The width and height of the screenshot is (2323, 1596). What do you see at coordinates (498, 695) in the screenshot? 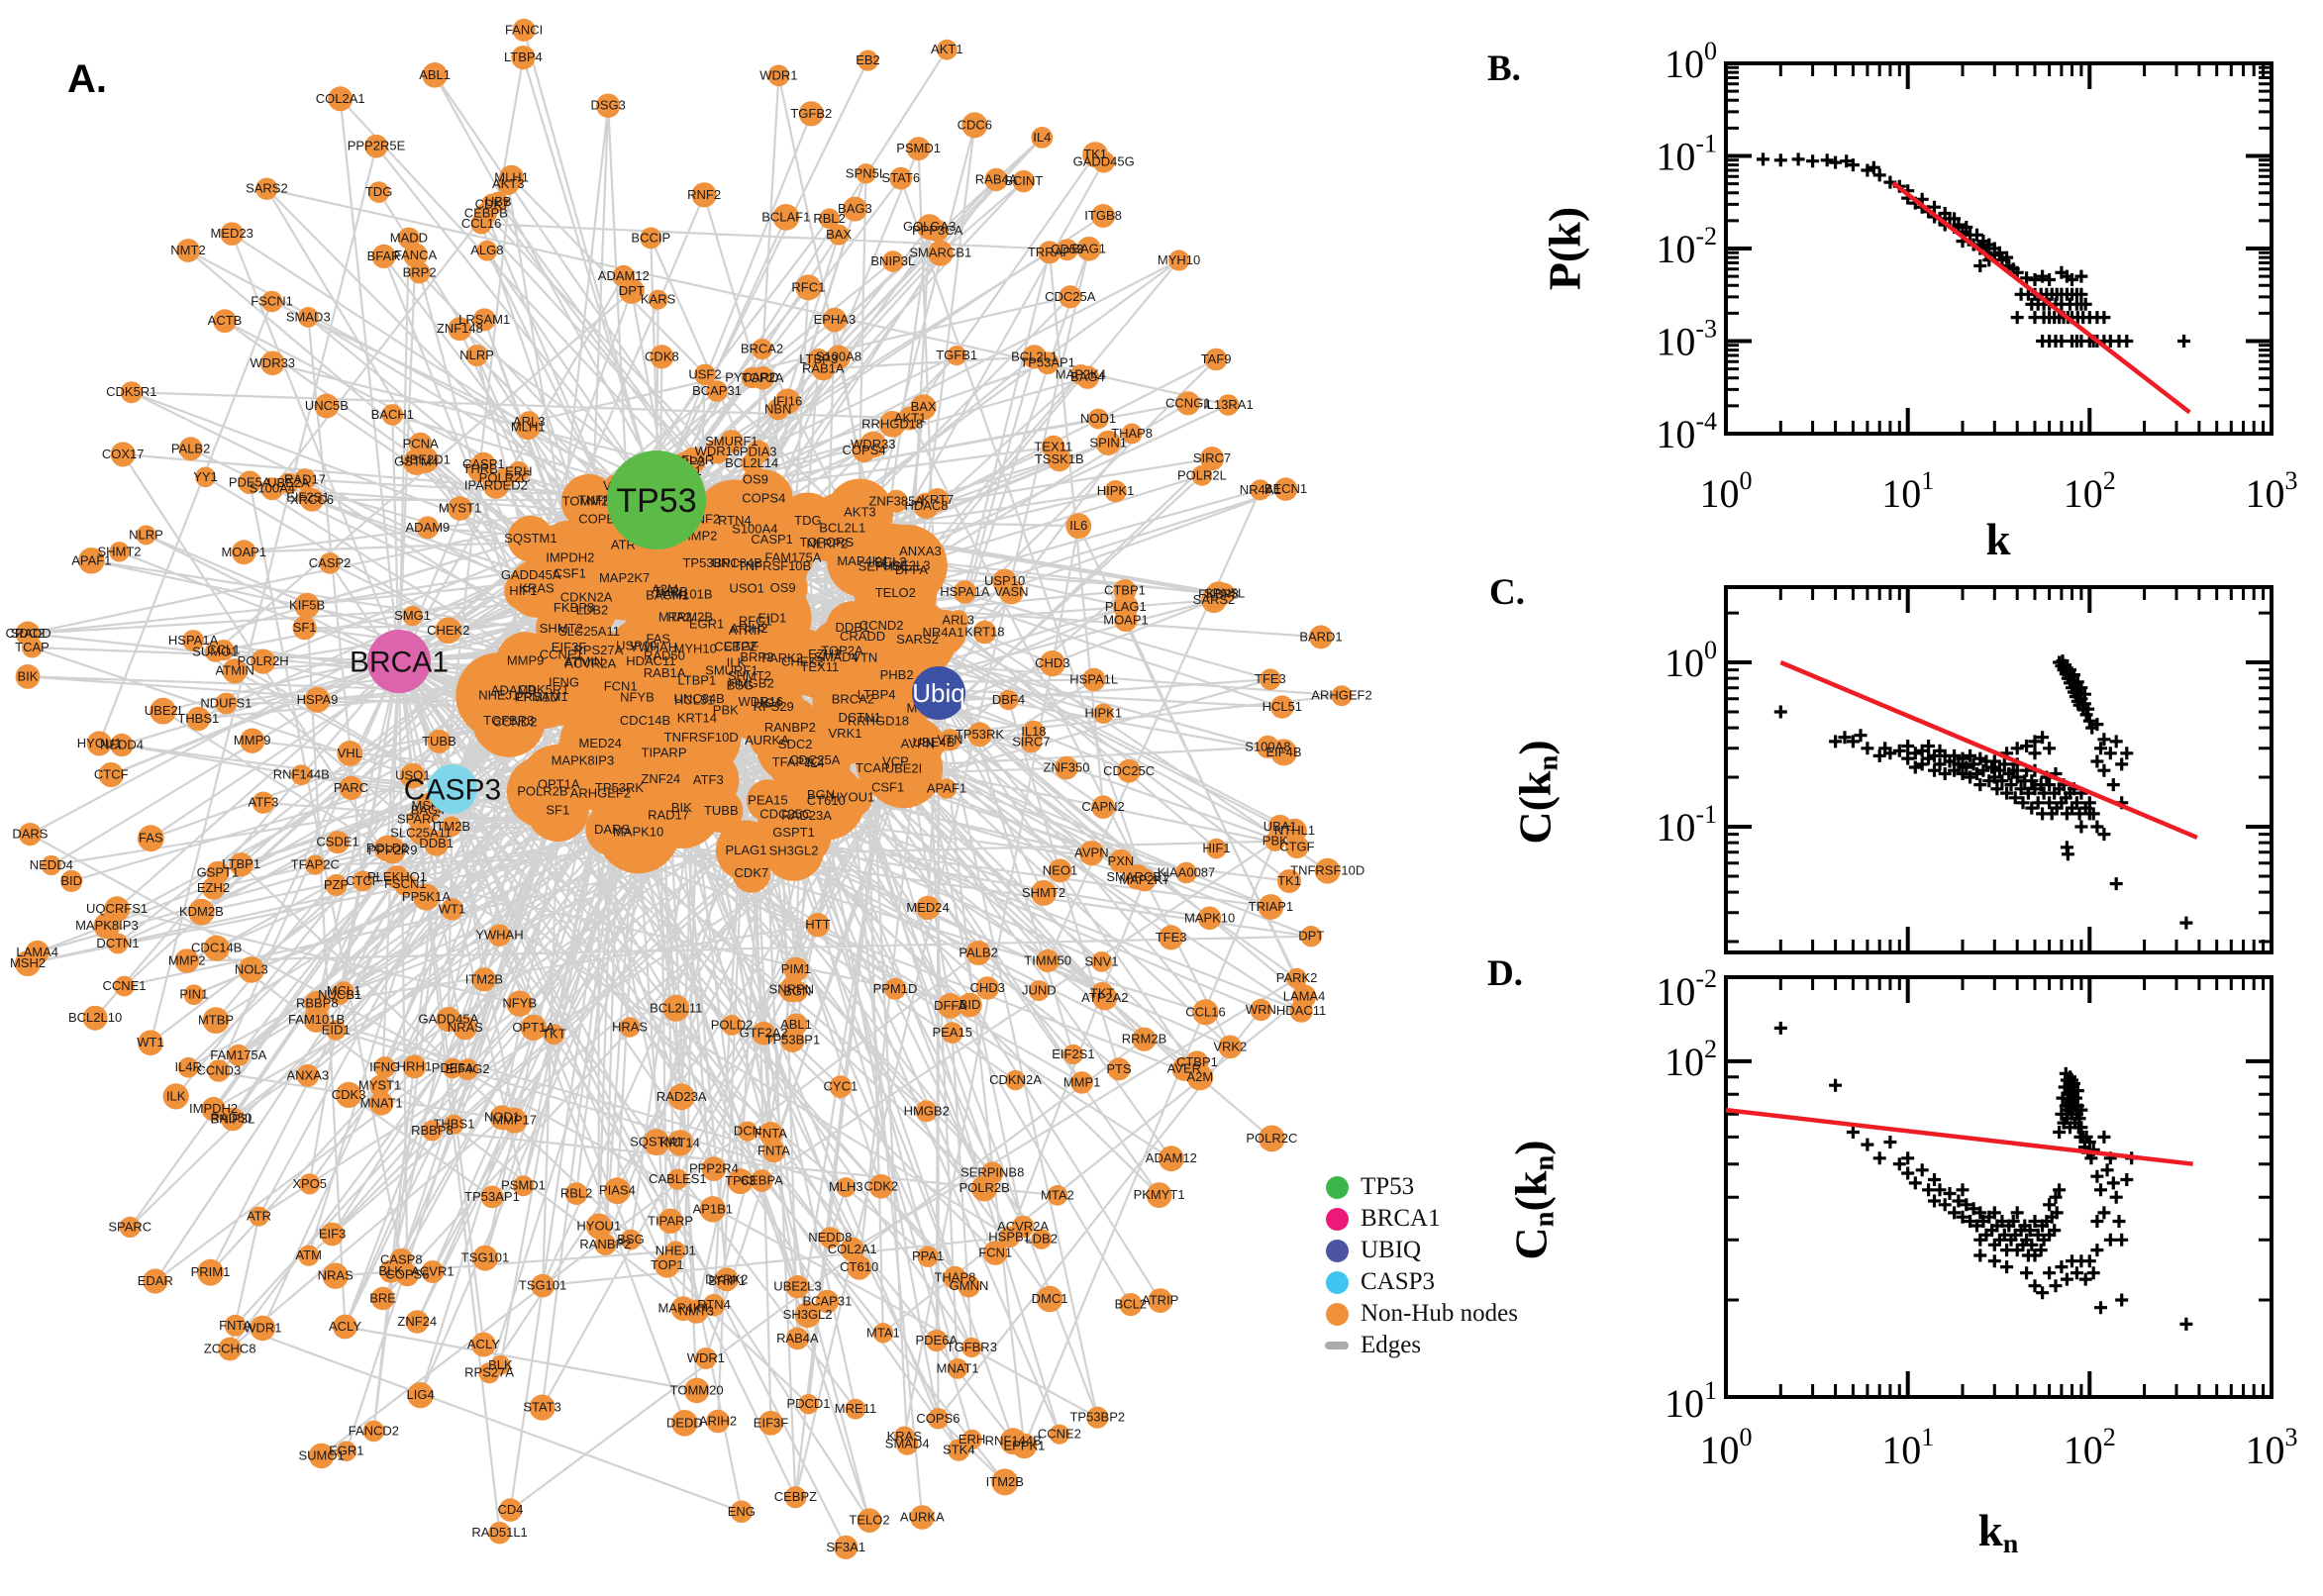
I see `node-label: NHEJ1` at bounding box center [498, 695].